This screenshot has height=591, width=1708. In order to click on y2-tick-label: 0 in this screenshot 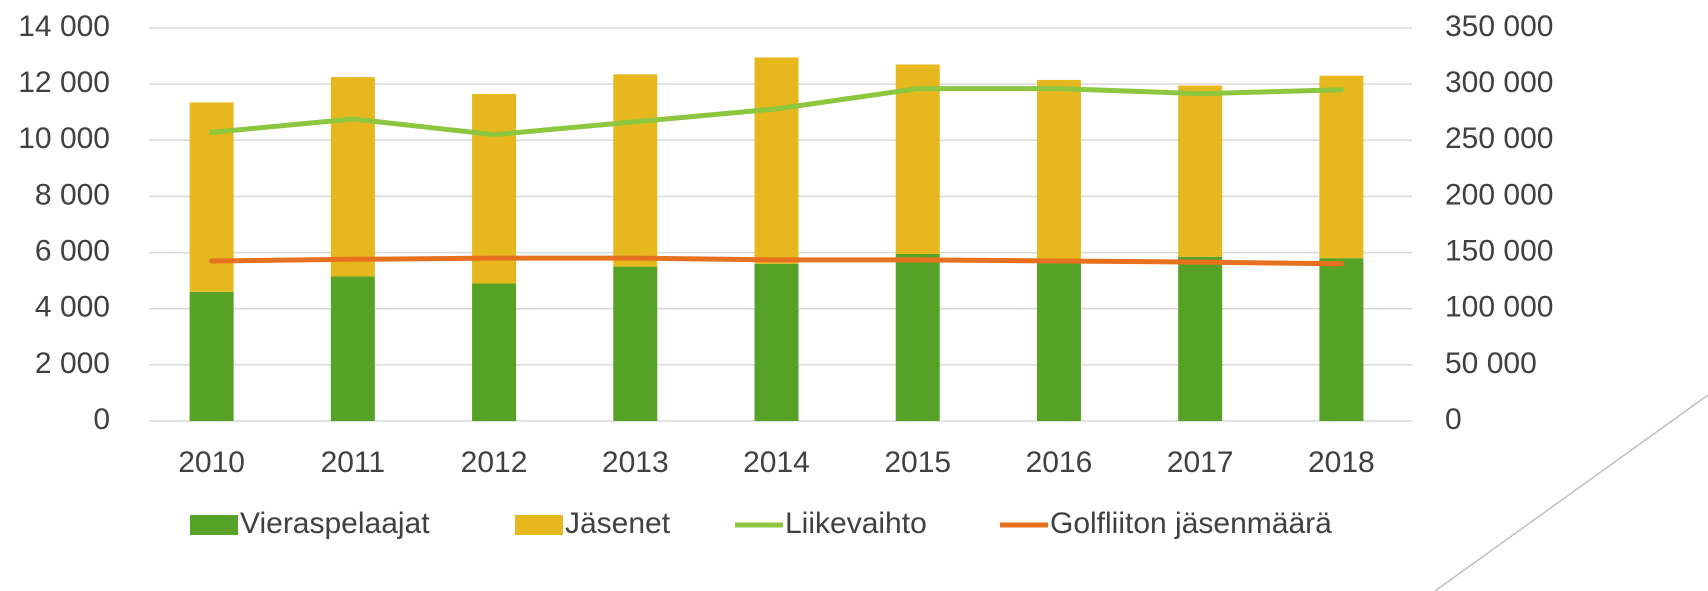, I will do `click(1453, 419)`.